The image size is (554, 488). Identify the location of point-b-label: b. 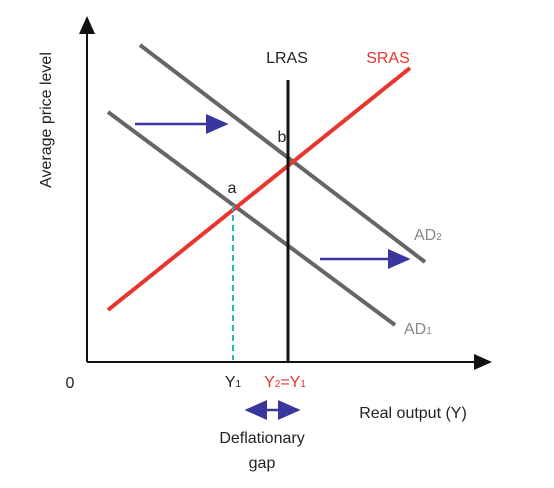
(282, 137).